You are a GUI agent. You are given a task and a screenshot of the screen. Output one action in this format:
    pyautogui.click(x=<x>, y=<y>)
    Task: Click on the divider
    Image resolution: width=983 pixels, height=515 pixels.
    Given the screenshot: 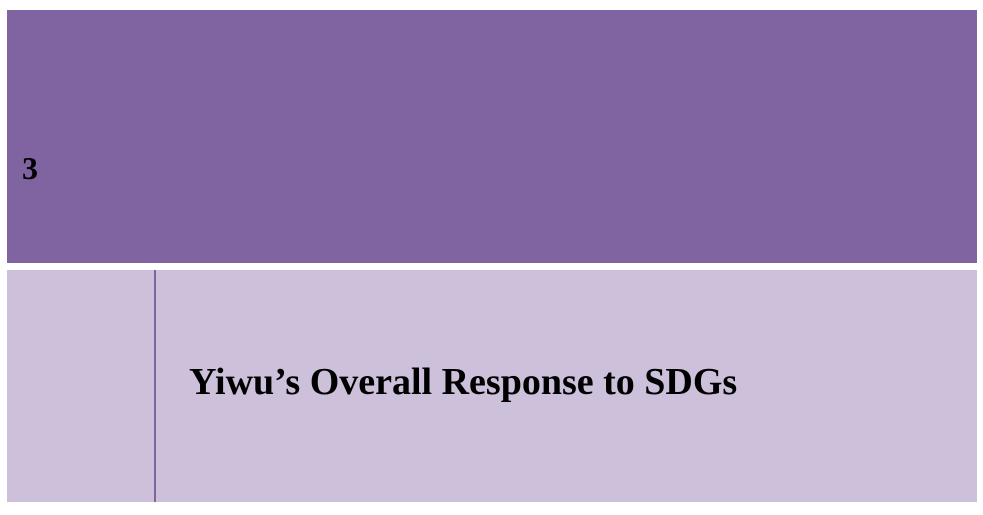 What is the action you would take?
    pyautogui.click(x=155, y=386)
    